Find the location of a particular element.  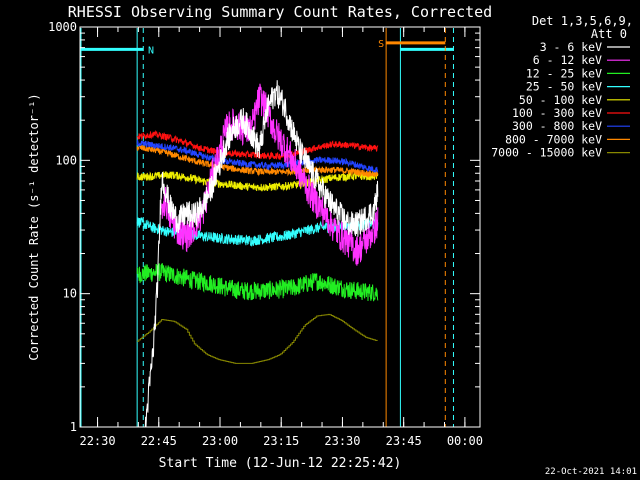

y-tick-label: 1 is located at coordinates (73, 427).